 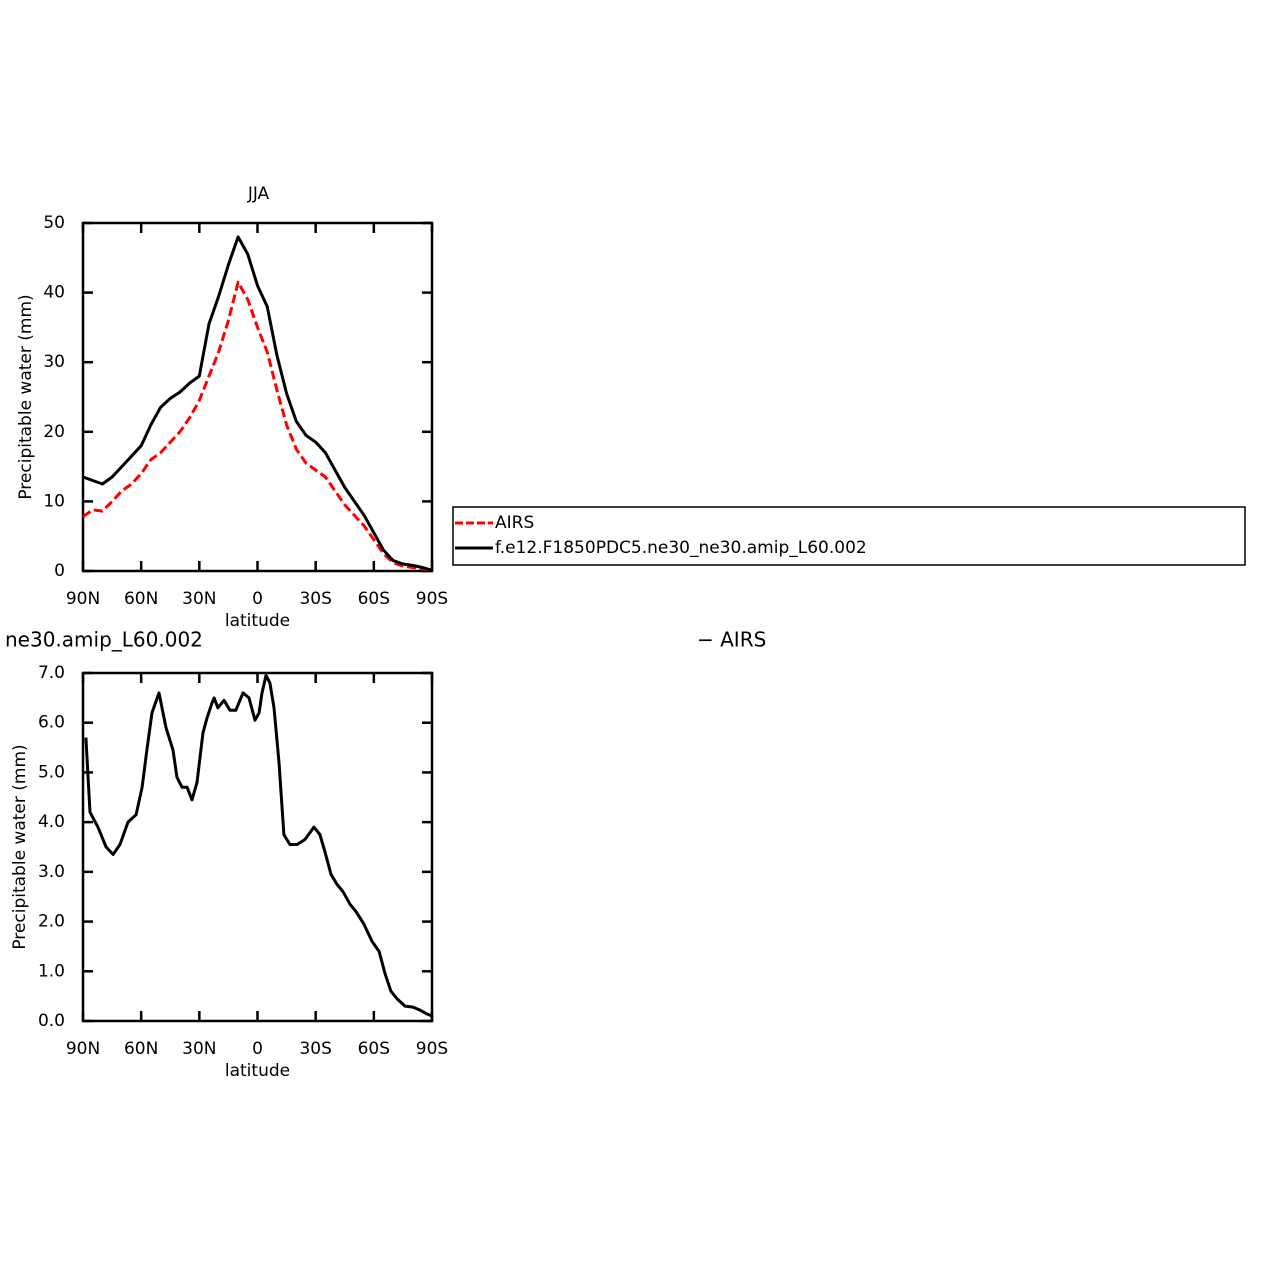 I want to click on legend-label: f.e12.F1850PDC5.ne30_ne30.amip_L60.002, so click(x=681, y=548).